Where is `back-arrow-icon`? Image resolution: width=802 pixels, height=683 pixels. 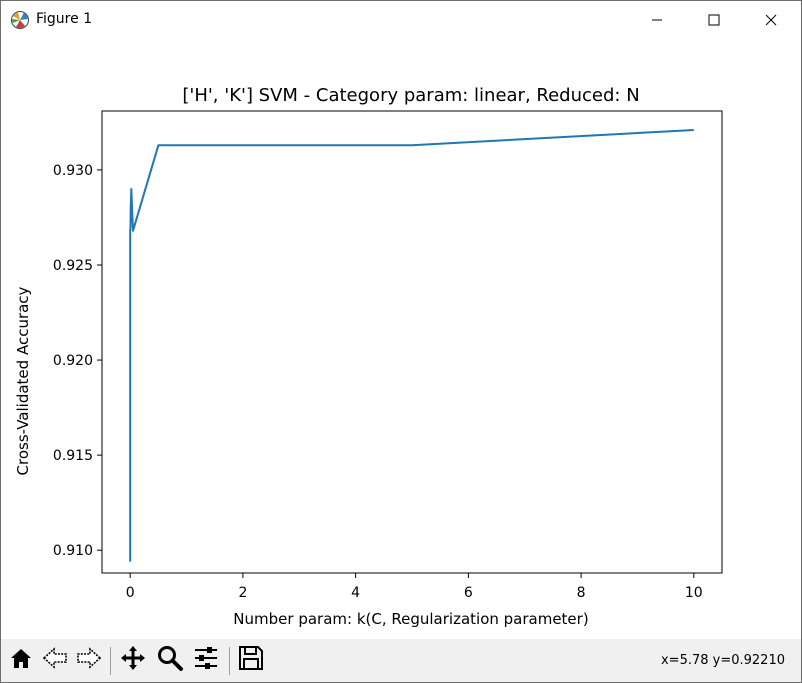 back-arrow-icon is located at coordinates (55, 660).